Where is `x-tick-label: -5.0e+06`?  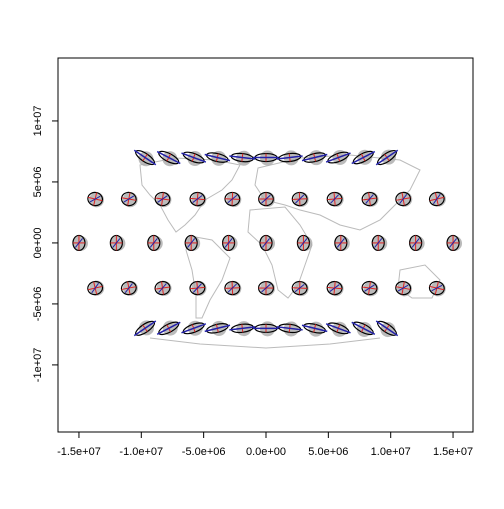 x-tick-label: -5.0e+06 is located at coordinates (204, 452).